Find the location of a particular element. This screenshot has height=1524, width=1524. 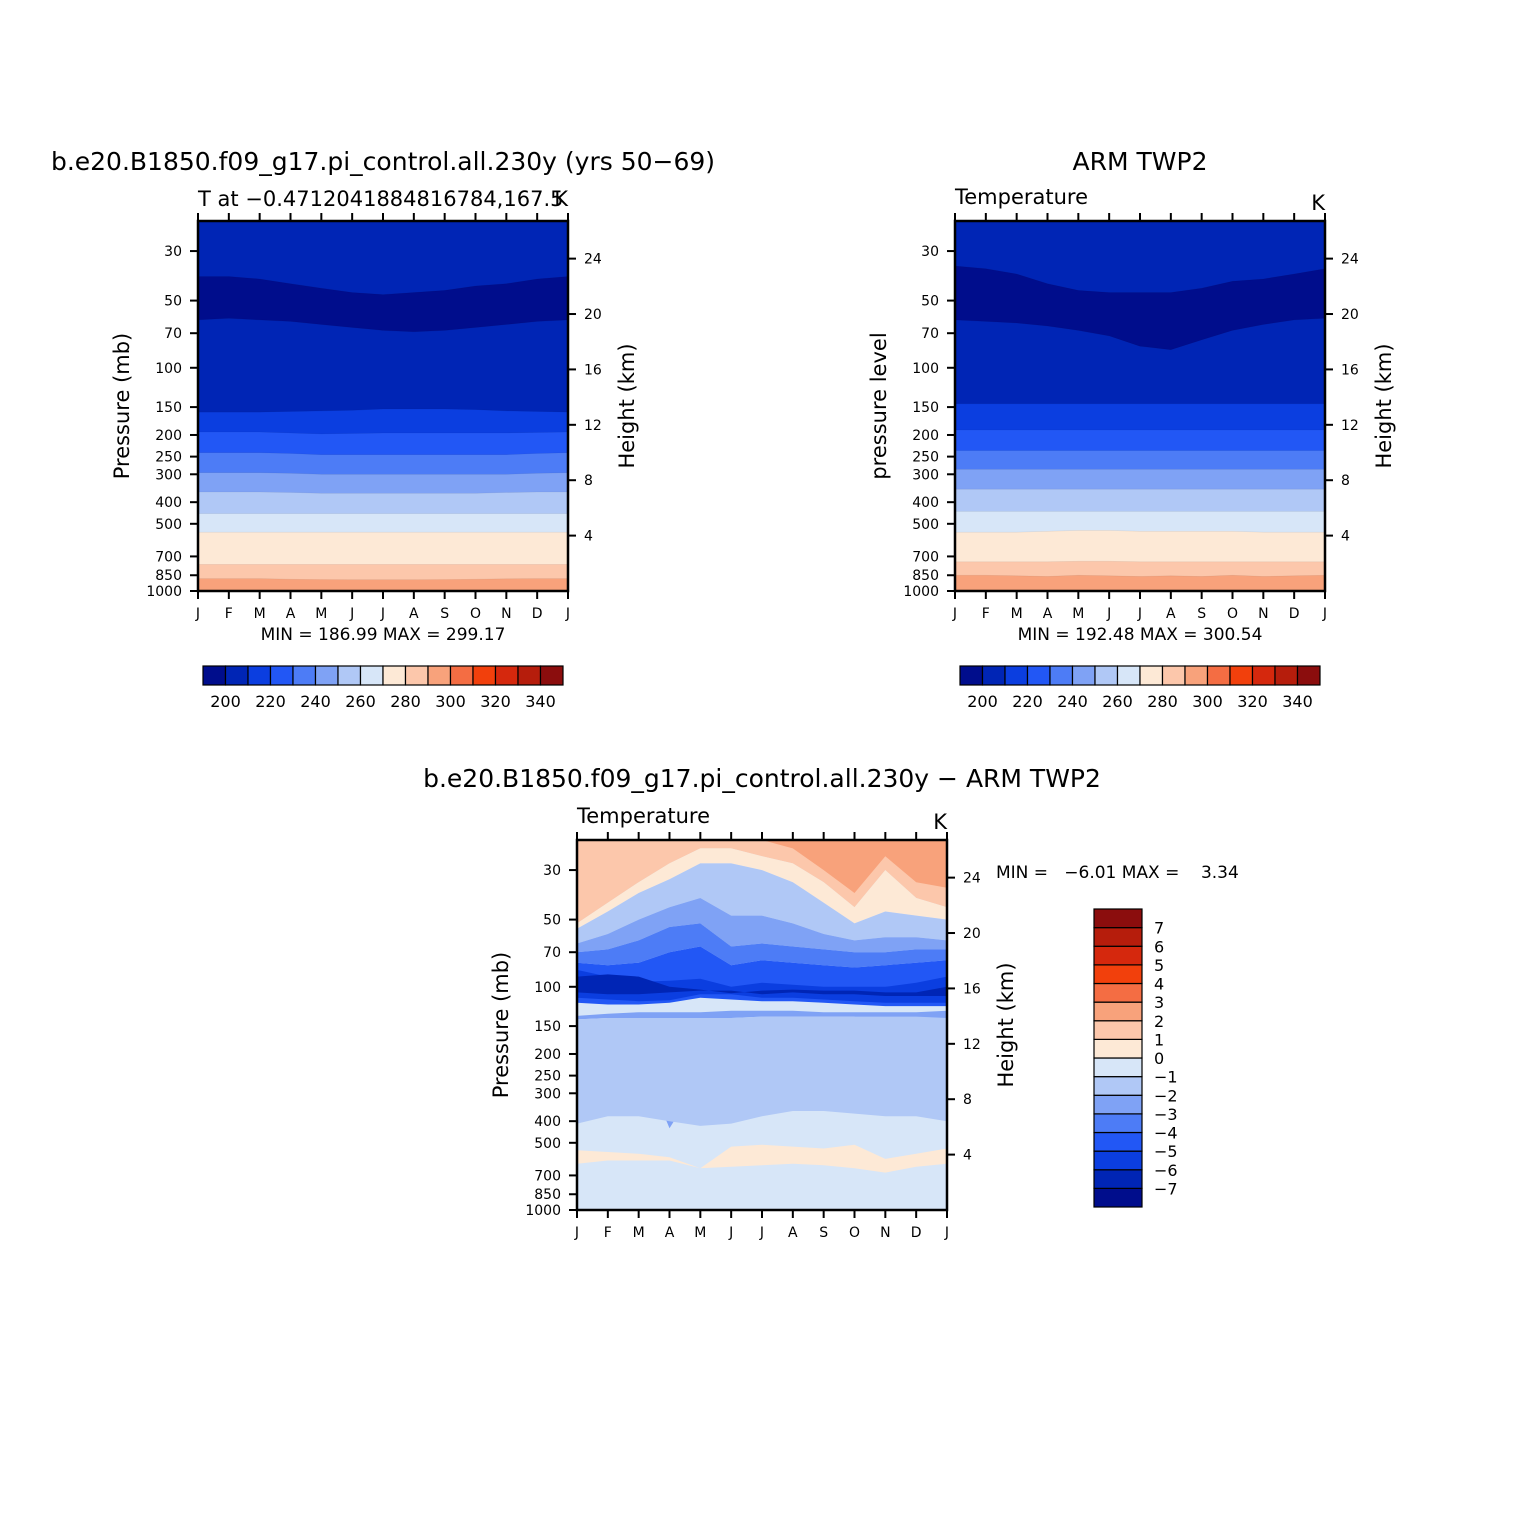

colorbar-label: −2 is located at coordinates (1166, 1095).